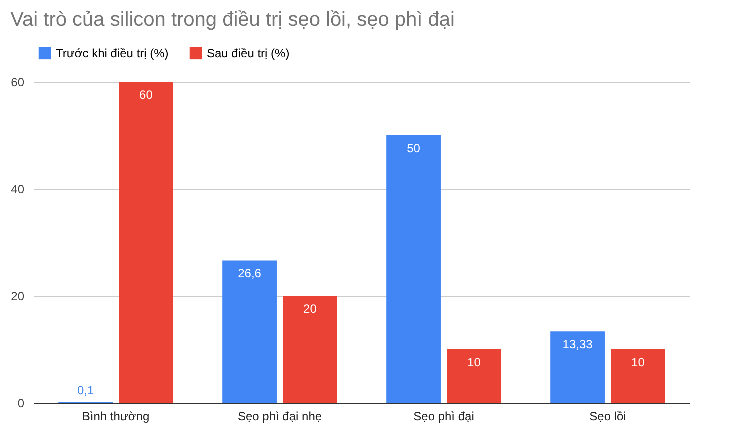 This screenshot has width=730, height=432. Describe the element at coordinates (608, 417) in the screenshot. I see `x-tick-label: Sẹo lồi` at that location.